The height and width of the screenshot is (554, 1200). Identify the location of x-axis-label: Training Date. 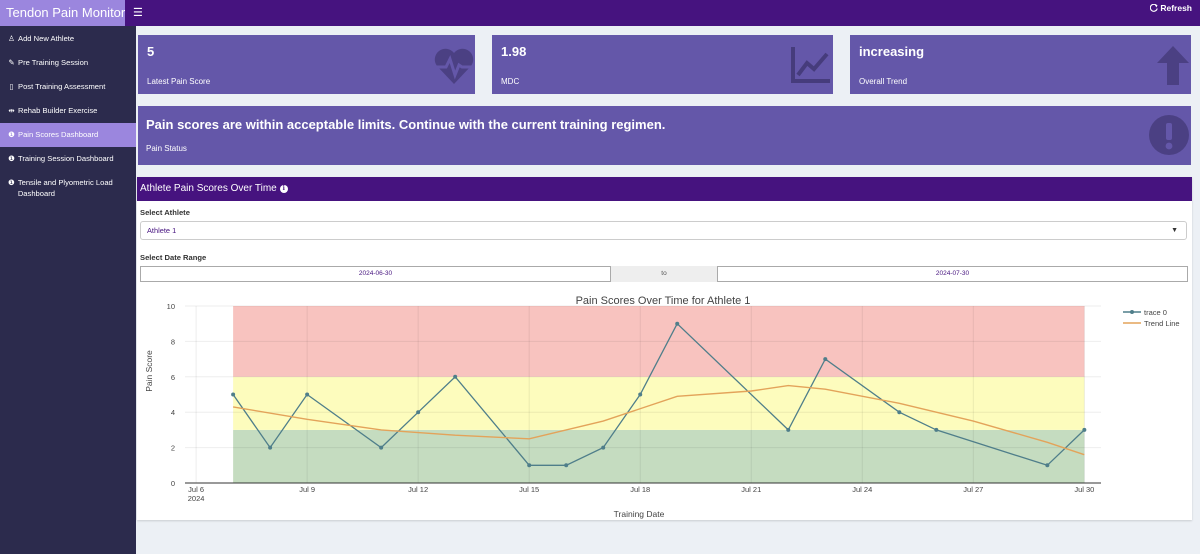
(639, 514).